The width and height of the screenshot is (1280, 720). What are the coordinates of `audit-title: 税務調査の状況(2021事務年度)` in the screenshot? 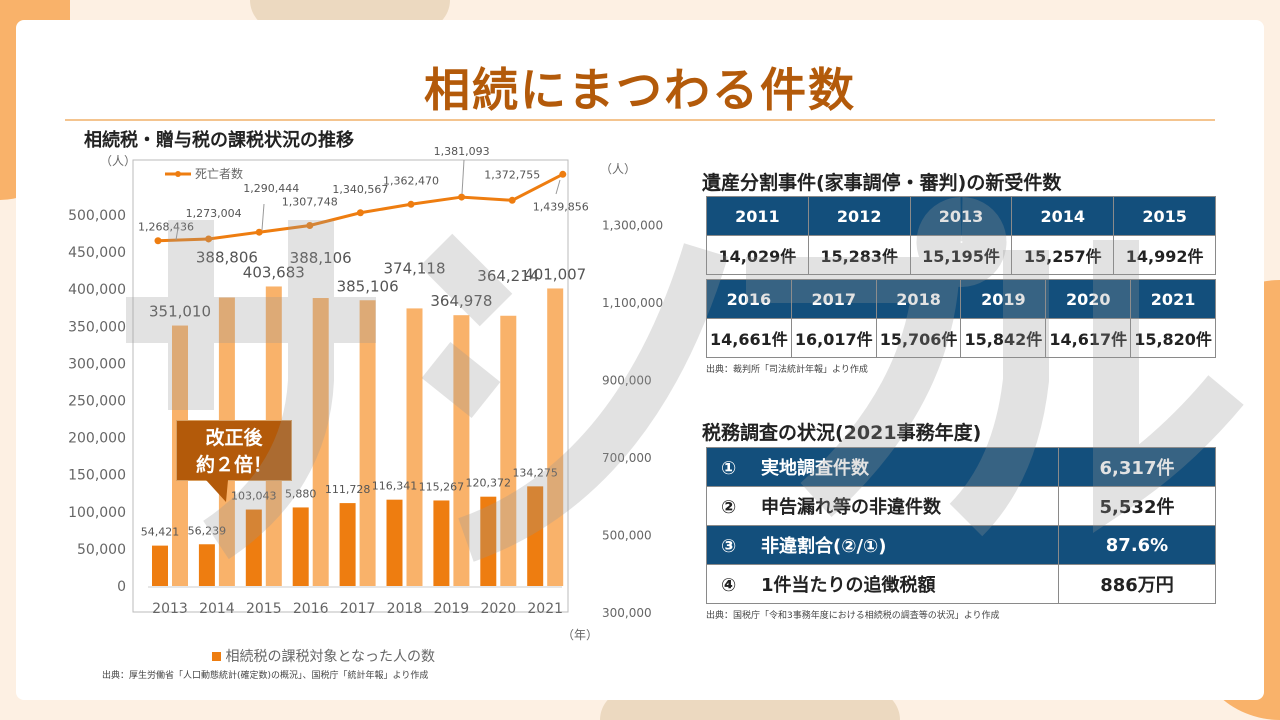 It's located at (842, 433).